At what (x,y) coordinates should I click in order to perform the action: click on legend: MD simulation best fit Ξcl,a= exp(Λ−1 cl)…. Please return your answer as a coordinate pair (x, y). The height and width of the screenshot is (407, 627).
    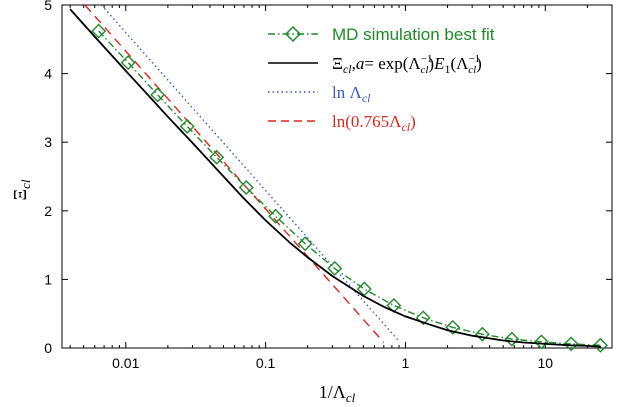
    Looking at the image, I should click on (381, 79).